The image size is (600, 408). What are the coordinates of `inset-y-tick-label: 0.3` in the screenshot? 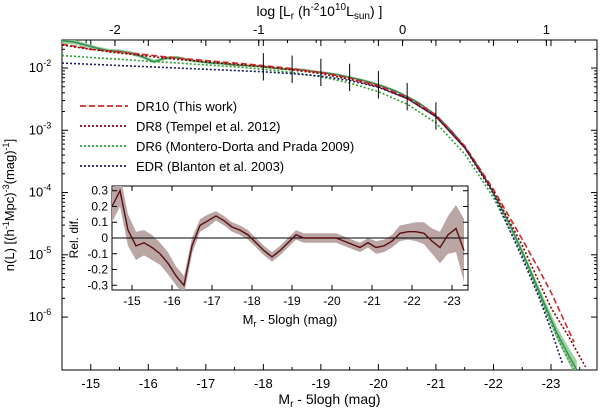 It's located at (99, 191).